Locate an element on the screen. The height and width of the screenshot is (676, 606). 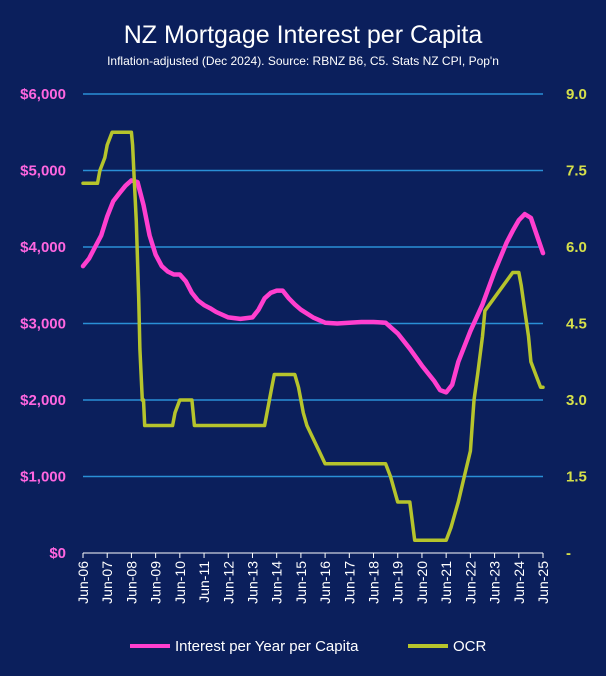
left-tick-label: $4,000 is located at coordinates (43, 247).